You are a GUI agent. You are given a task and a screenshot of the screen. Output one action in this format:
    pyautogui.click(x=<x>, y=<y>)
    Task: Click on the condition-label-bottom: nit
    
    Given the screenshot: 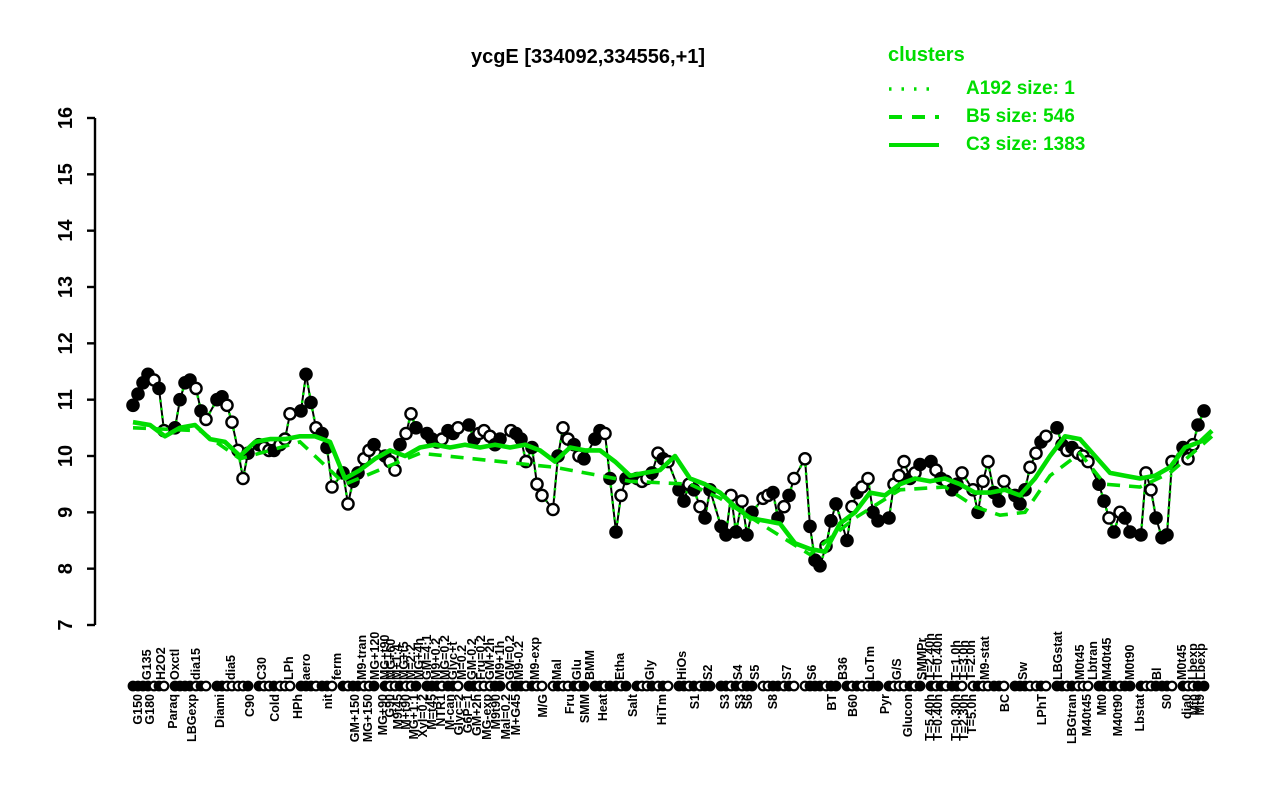 What is the action you would take?
    pyautogui.click(x=328, y=701)
    